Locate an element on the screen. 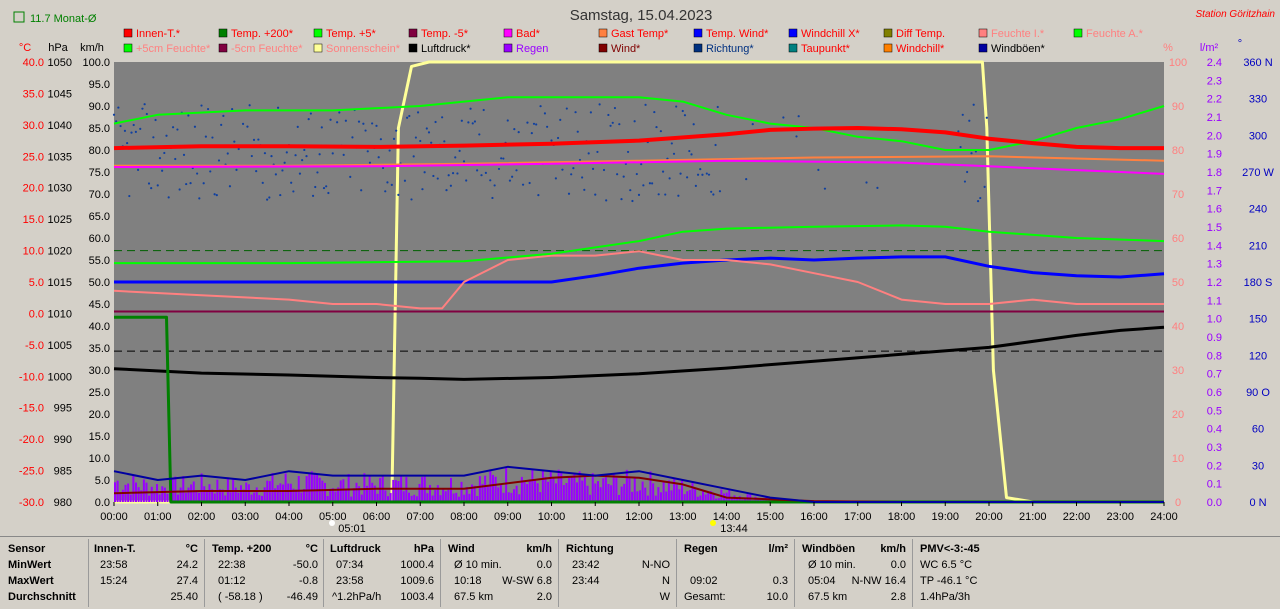 This screenshot has height=609, width=1280. dir-tick-label: 60 is located at coordinates (1258, 430).